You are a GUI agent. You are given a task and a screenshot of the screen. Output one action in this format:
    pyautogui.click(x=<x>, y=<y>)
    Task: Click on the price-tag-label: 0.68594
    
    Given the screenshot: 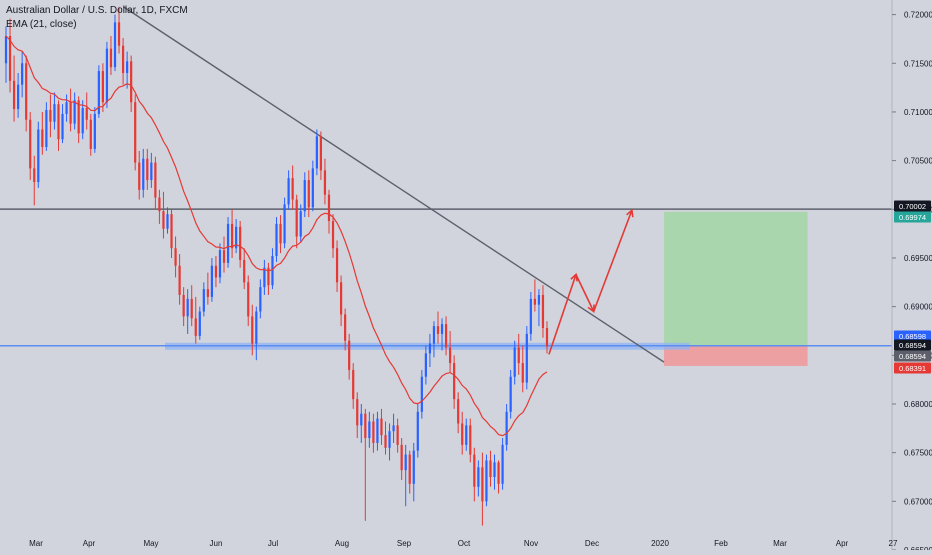 What is the action you would take?
    pyautogui.click(x=912, y=345)
    